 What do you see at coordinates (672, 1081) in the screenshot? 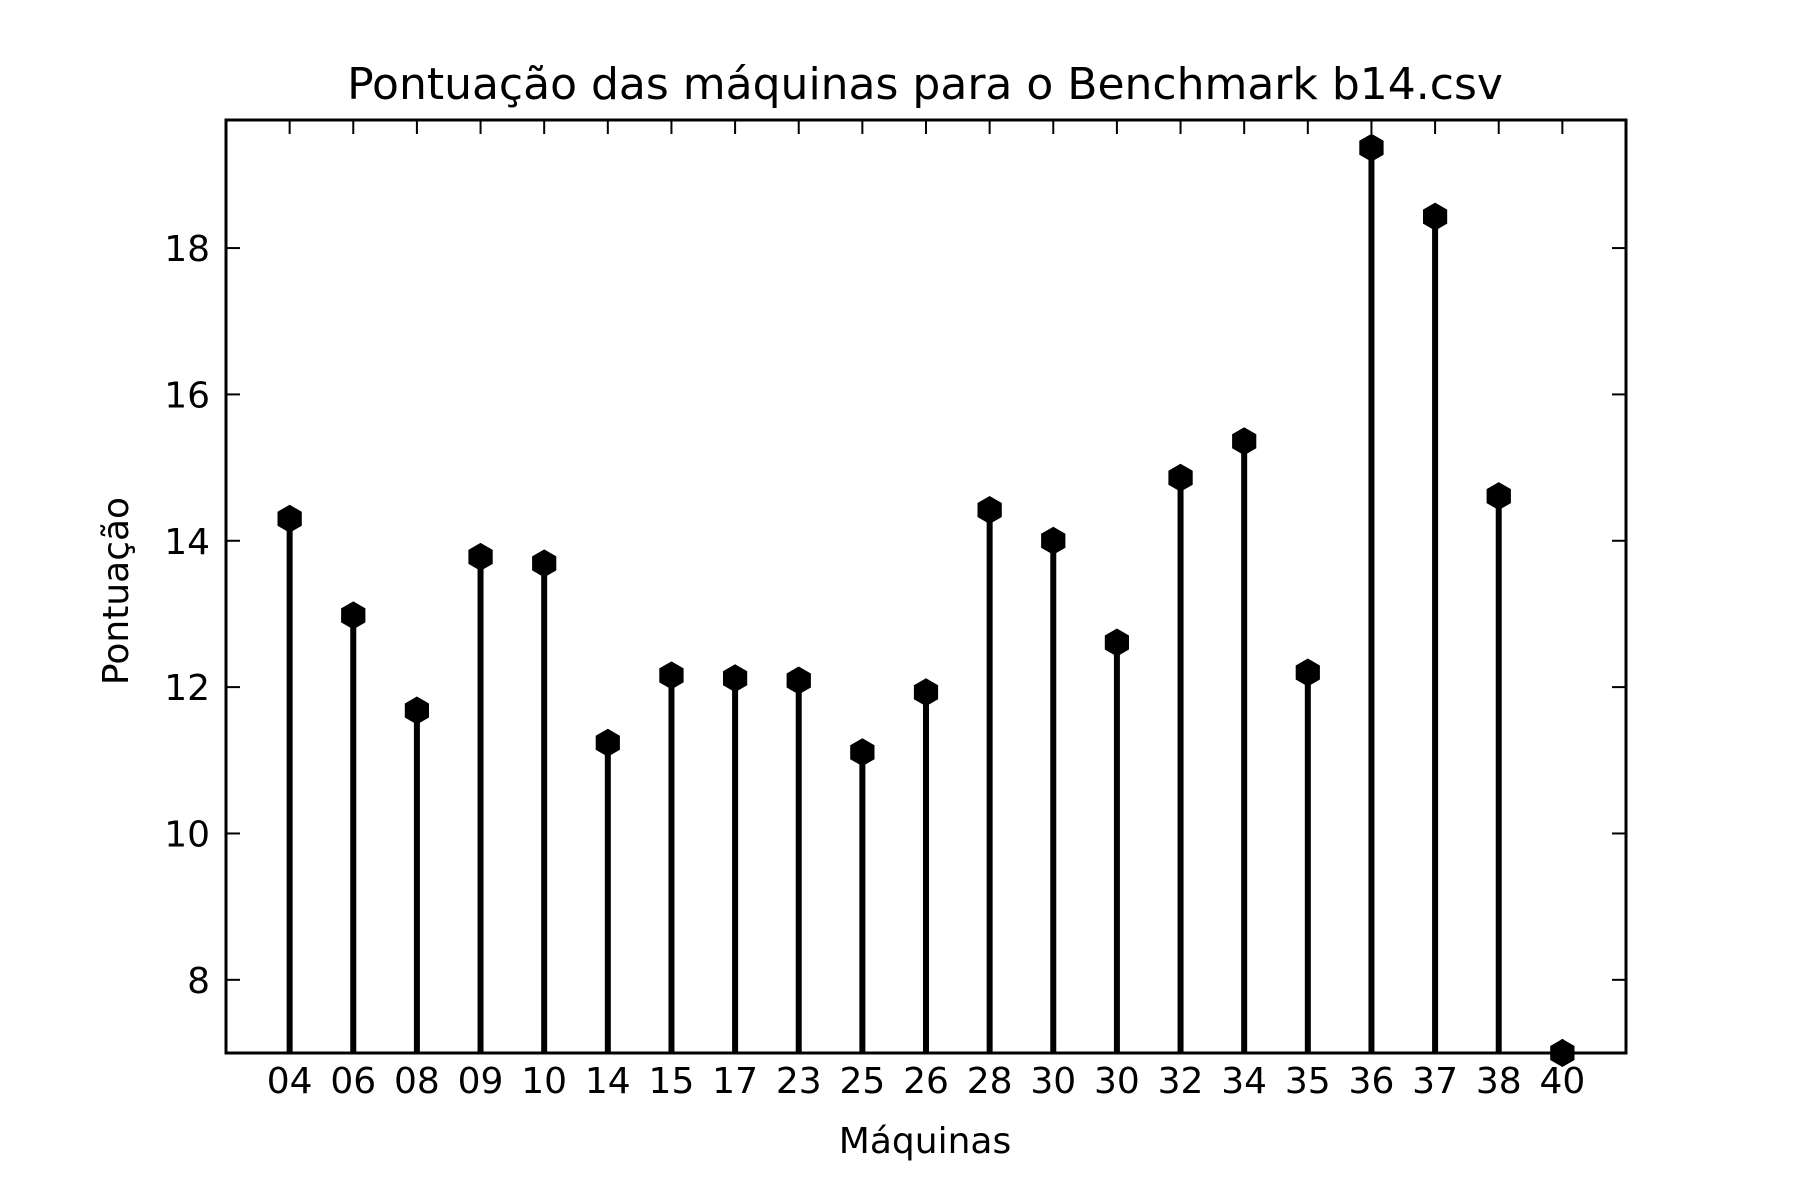
I see `x-tick-label: 15` at bounding box center [672, 1081].